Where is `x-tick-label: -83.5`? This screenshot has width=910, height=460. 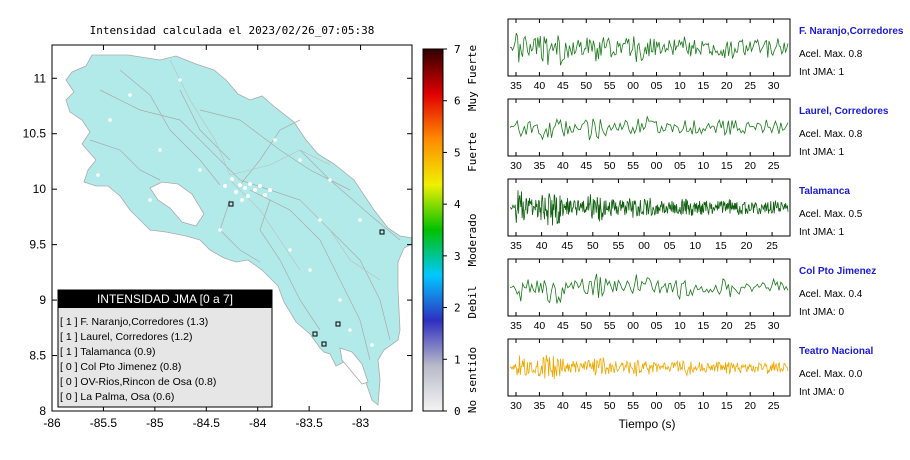
x-tick-label: -83.5 is located at coordinates (309, 423).